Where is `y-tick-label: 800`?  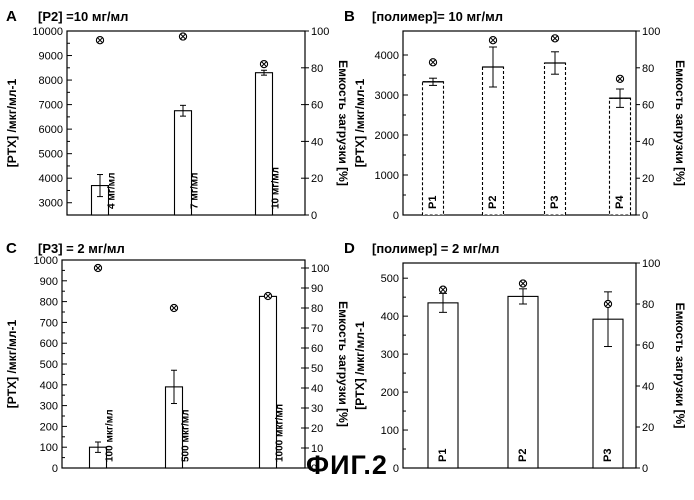
y-tick-label: 800 is located at coordinates (49, 303).